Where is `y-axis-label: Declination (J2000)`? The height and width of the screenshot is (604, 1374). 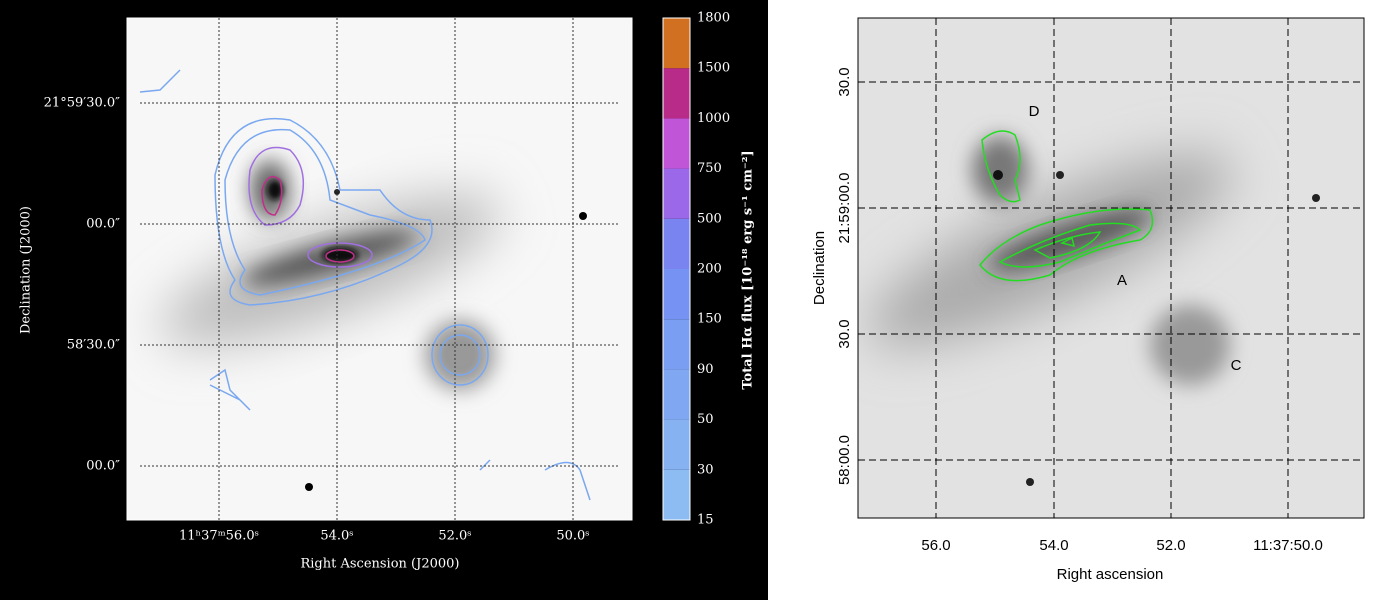 y-axis-label: Declination (J2000) is located at coordinates (26, 270).